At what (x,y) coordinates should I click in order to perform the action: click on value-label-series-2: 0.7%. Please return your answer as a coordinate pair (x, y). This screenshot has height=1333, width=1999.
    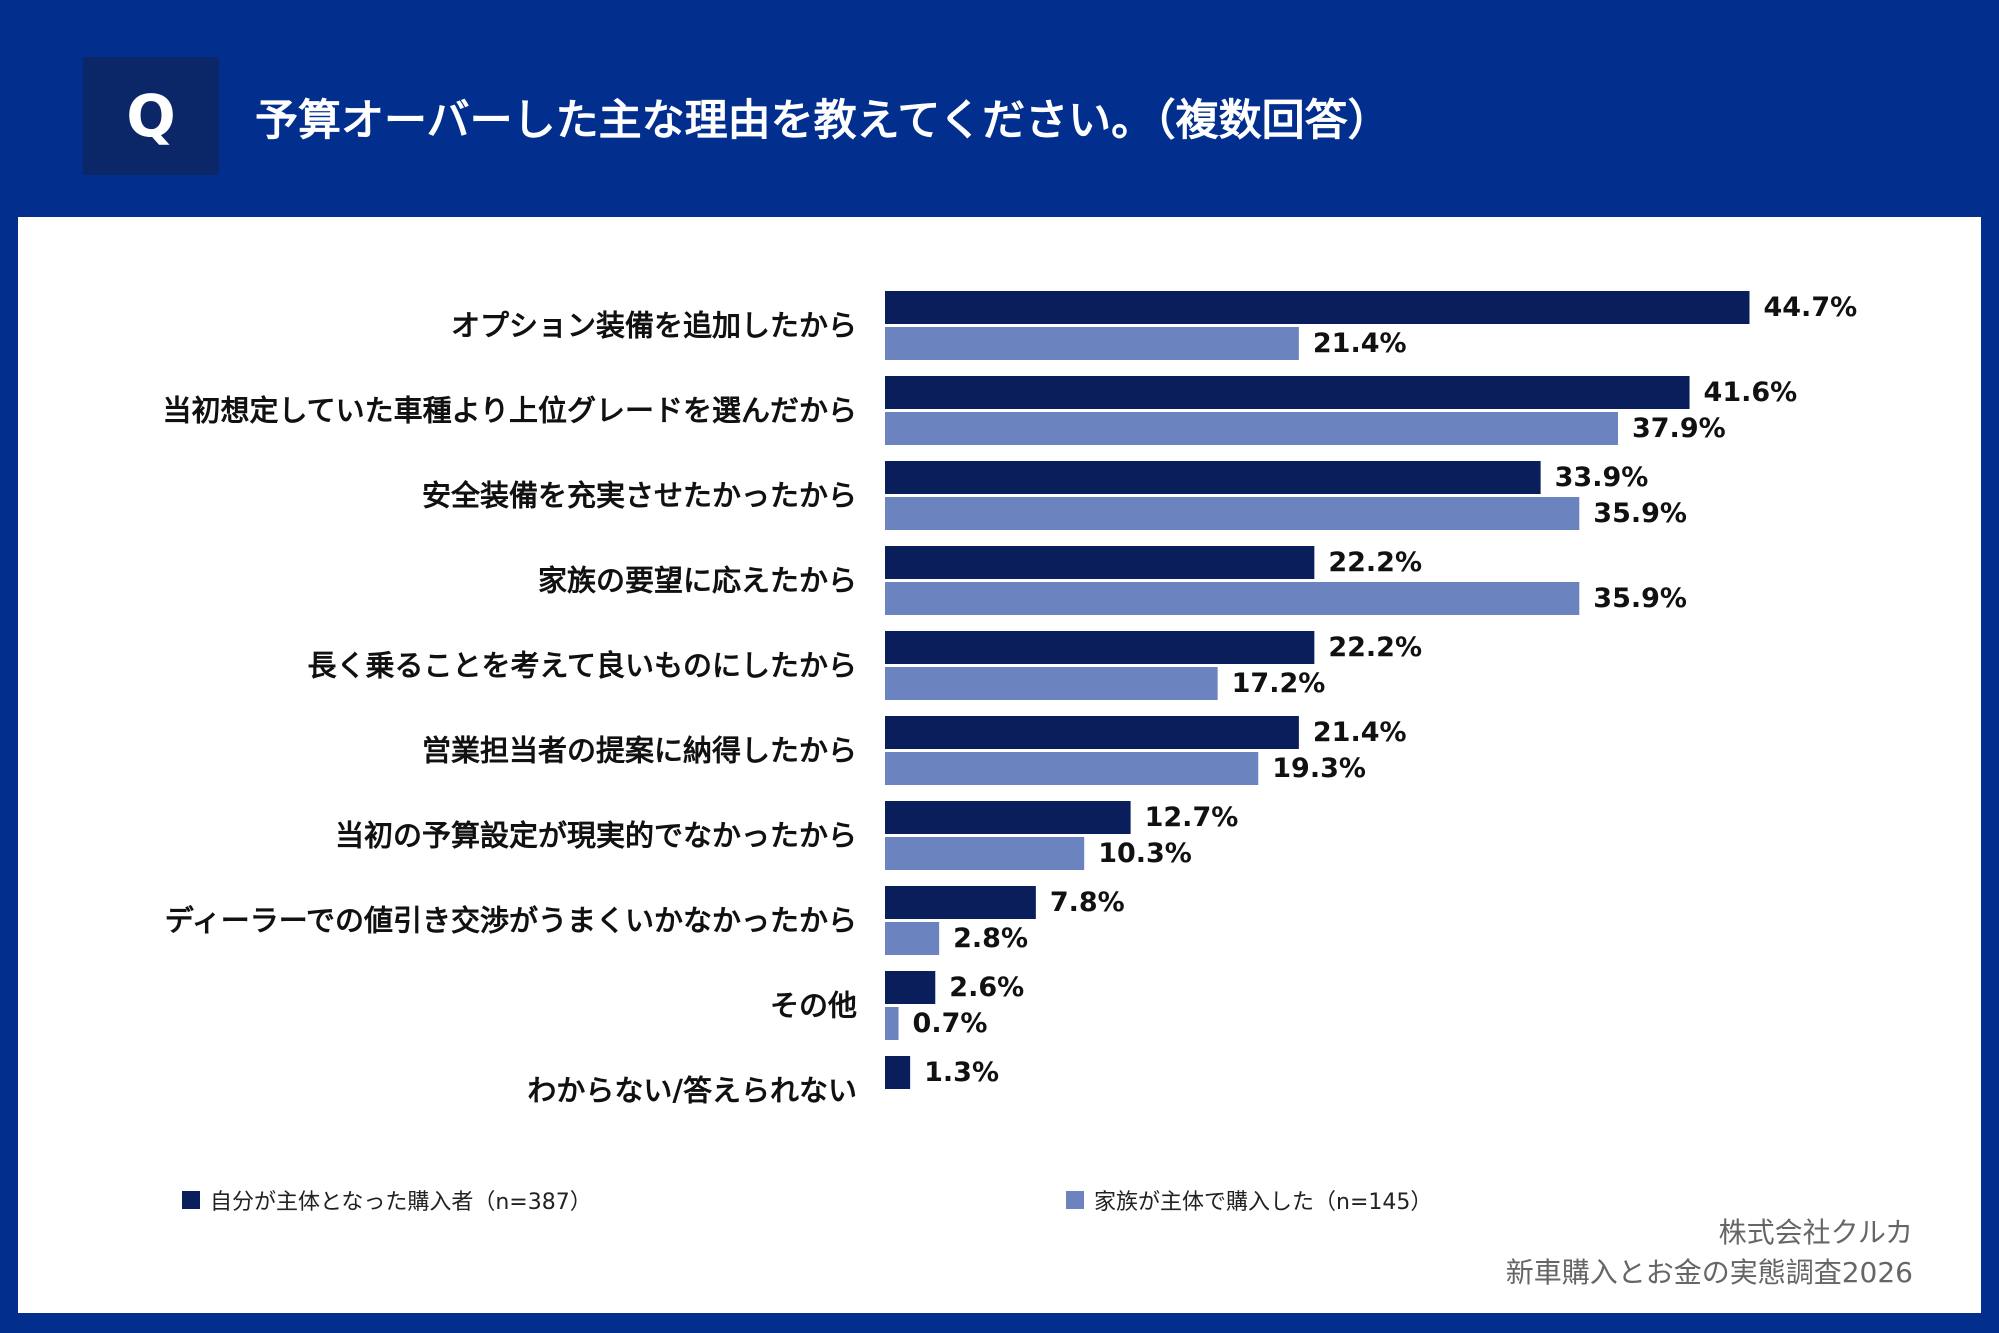
    Looking at the image, I should click on (950, 1023).